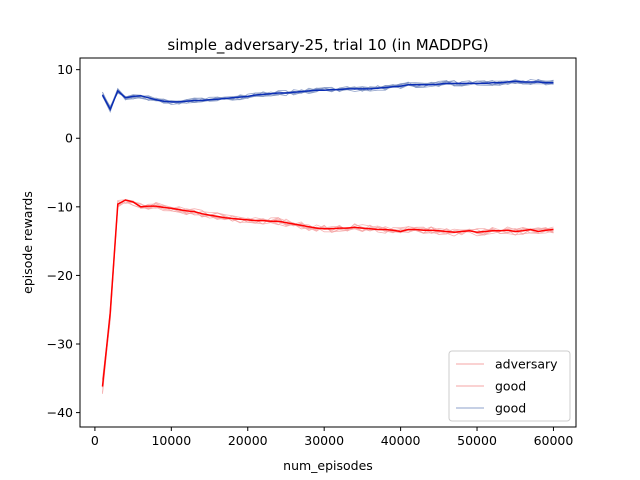  I want to click on legend-box, so click(509, 386).